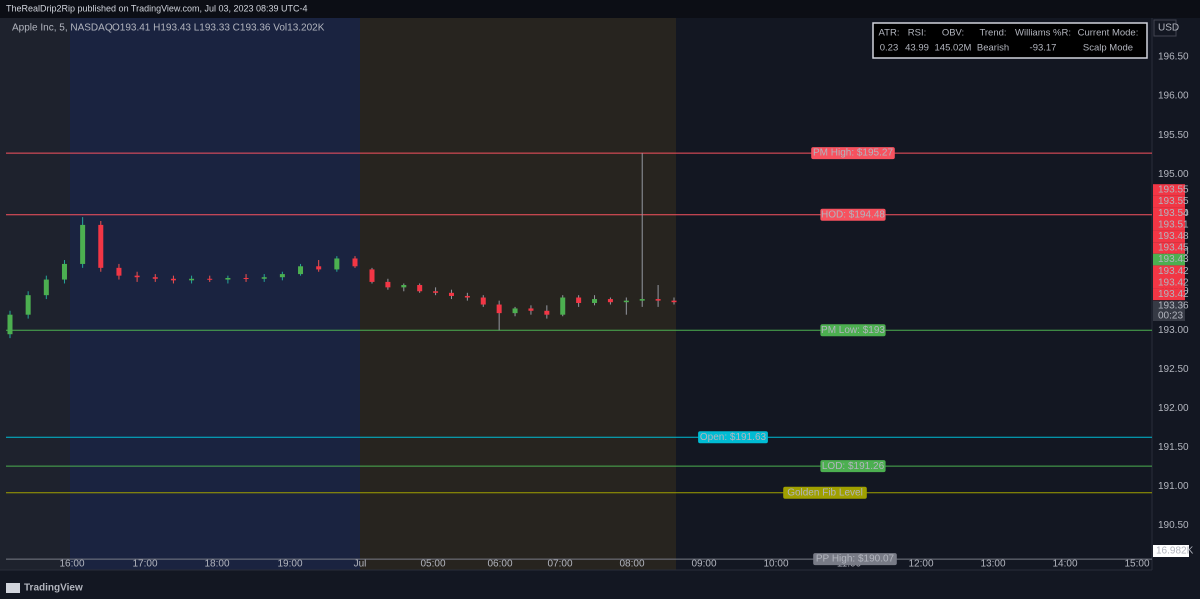 The width and height of the screenshot is (1200, 599). What do you see at coordinates (1173, 447) in the screenshot?
I see `y-tick-label: 191.50` at bounding box center [1173, 447].